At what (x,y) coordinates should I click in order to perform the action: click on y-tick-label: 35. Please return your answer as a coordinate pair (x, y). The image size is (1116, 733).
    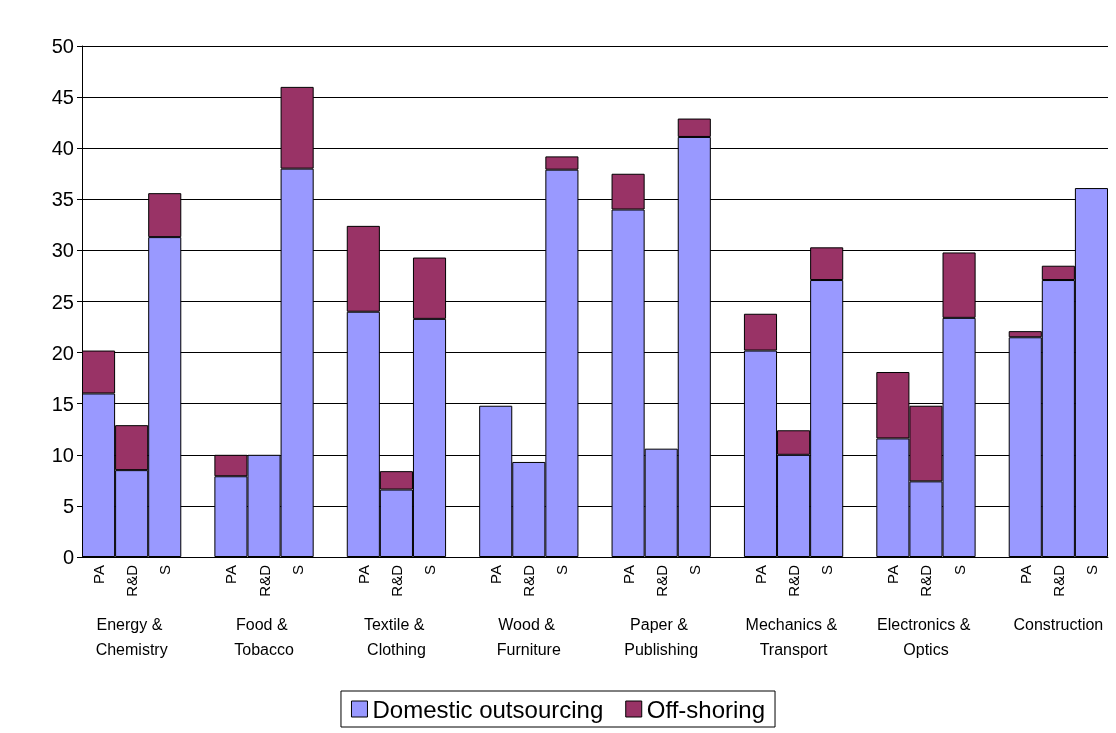
    Looking at the image, I should click on (62, 199).